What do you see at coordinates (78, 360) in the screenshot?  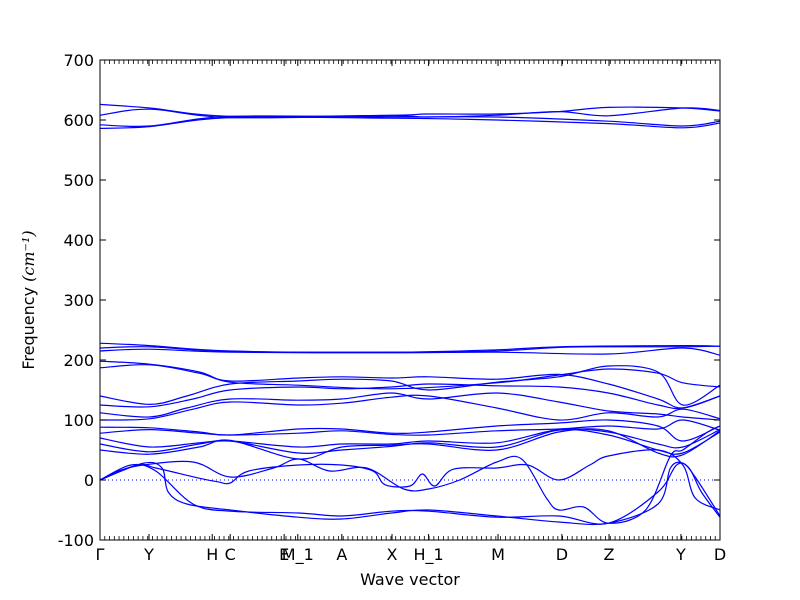 I see `y-tick-label: 200` at bounding box center [78, 360].